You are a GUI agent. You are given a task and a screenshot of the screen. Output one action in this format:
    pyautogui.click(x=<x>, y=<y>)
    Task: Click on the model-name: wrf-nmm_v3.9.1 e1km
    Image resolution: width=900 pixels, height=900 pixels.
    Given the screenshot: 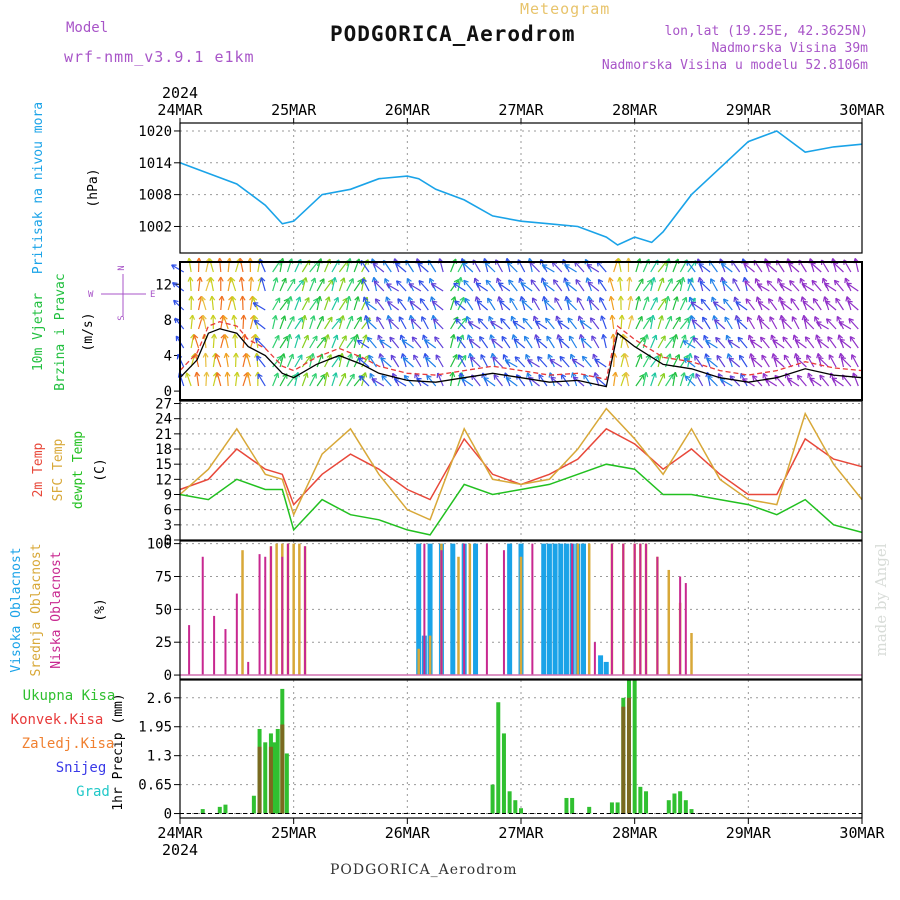 What is the action you would take?
    pyautogui.click(x=159, y=57)
    